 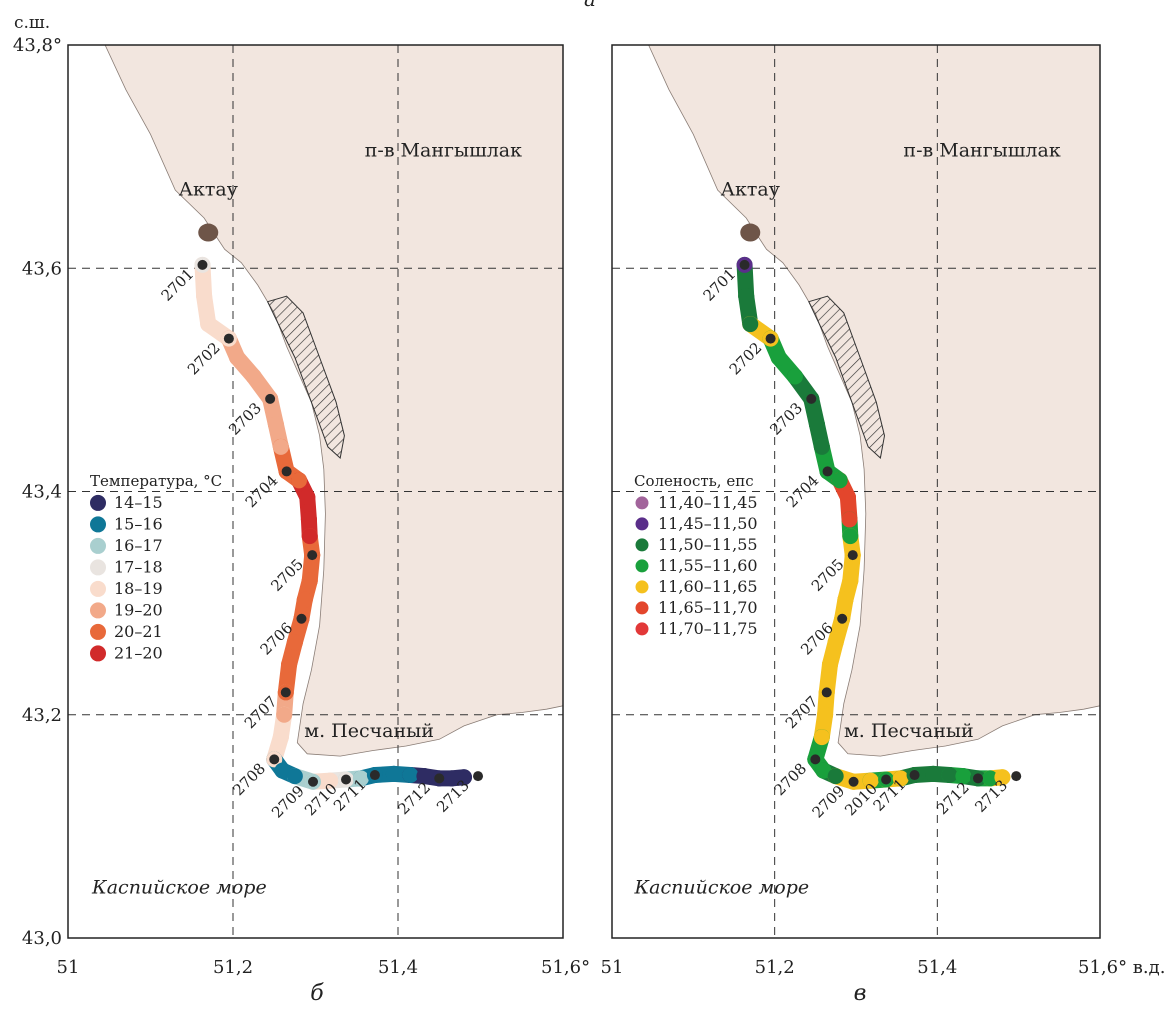 What do you see at coordinates (750, 190) in the screenshot?
I see `city-label: Актау` at bounding box center [750, 190].